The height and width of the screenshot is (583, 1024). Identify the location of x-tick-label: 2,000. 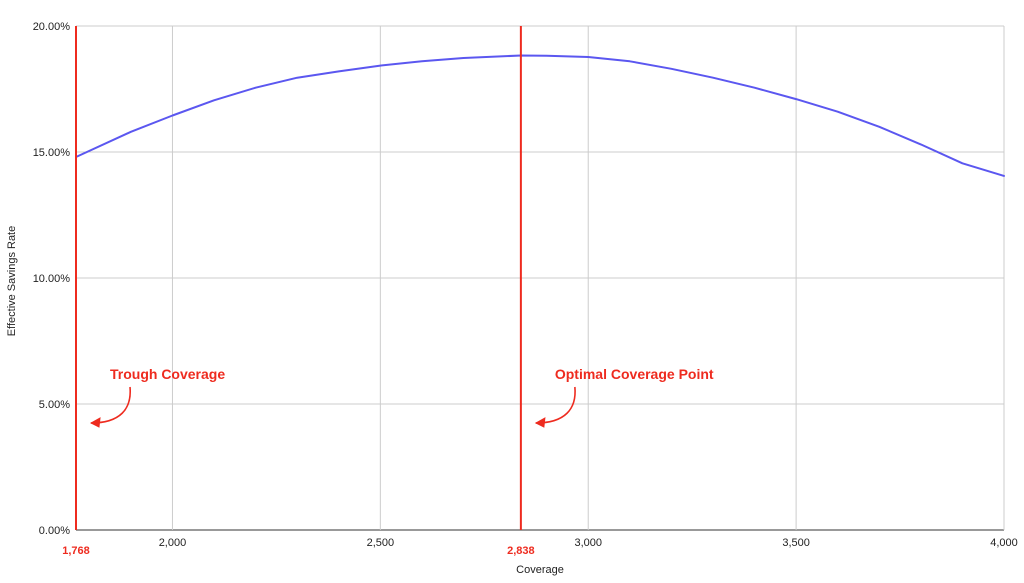
(173, 543).